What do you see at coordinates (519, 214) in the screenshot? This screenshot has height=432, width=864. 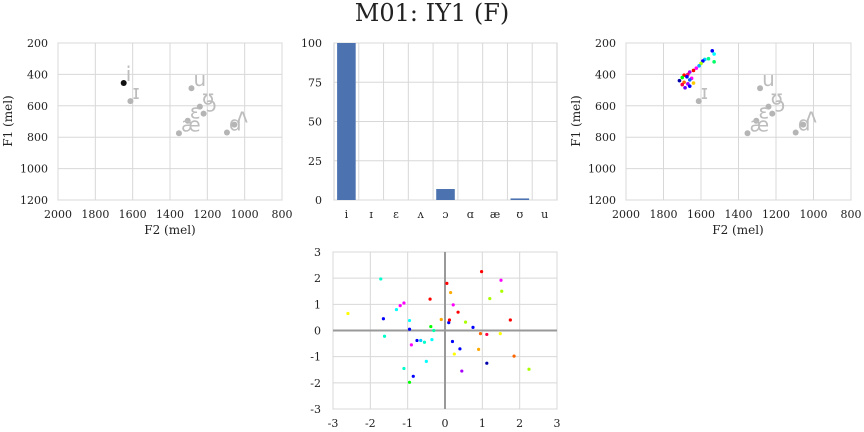 I see `x-tick-label: ʊ` at bounding box center [519, 214].